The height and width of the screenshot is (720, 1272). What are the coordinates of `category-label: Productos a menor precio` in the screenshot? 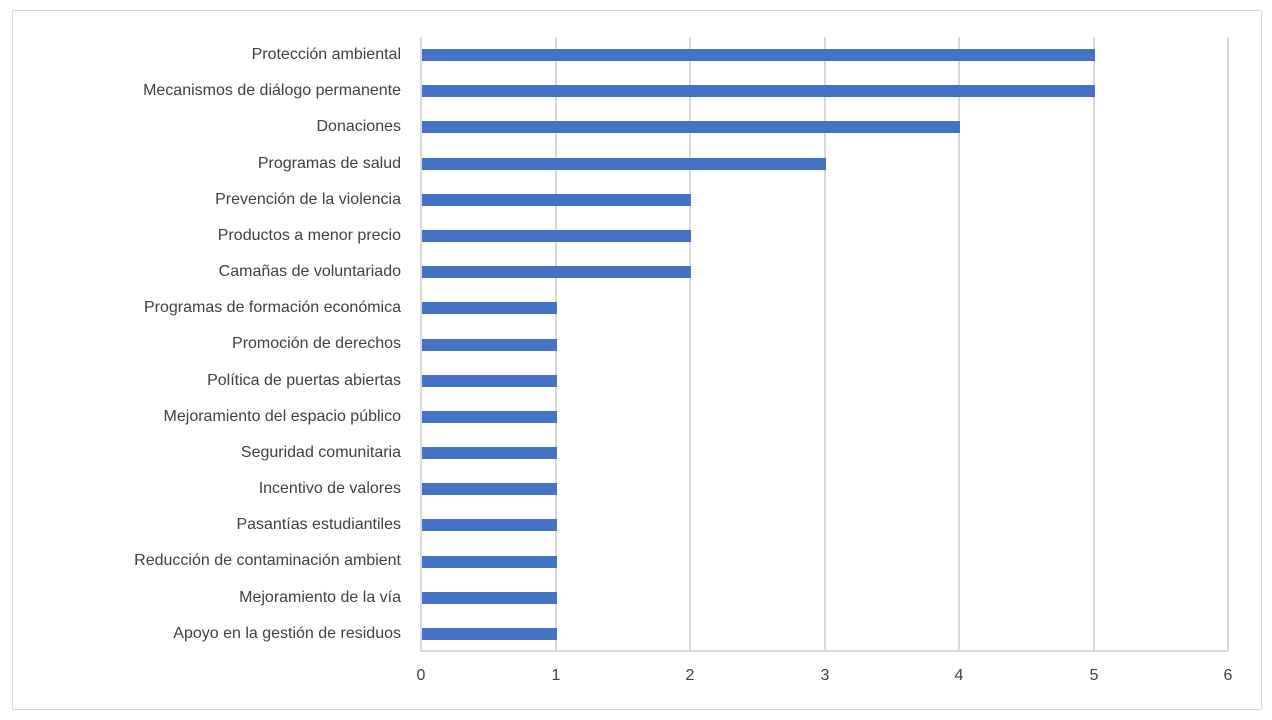 It's located at (309, 235).